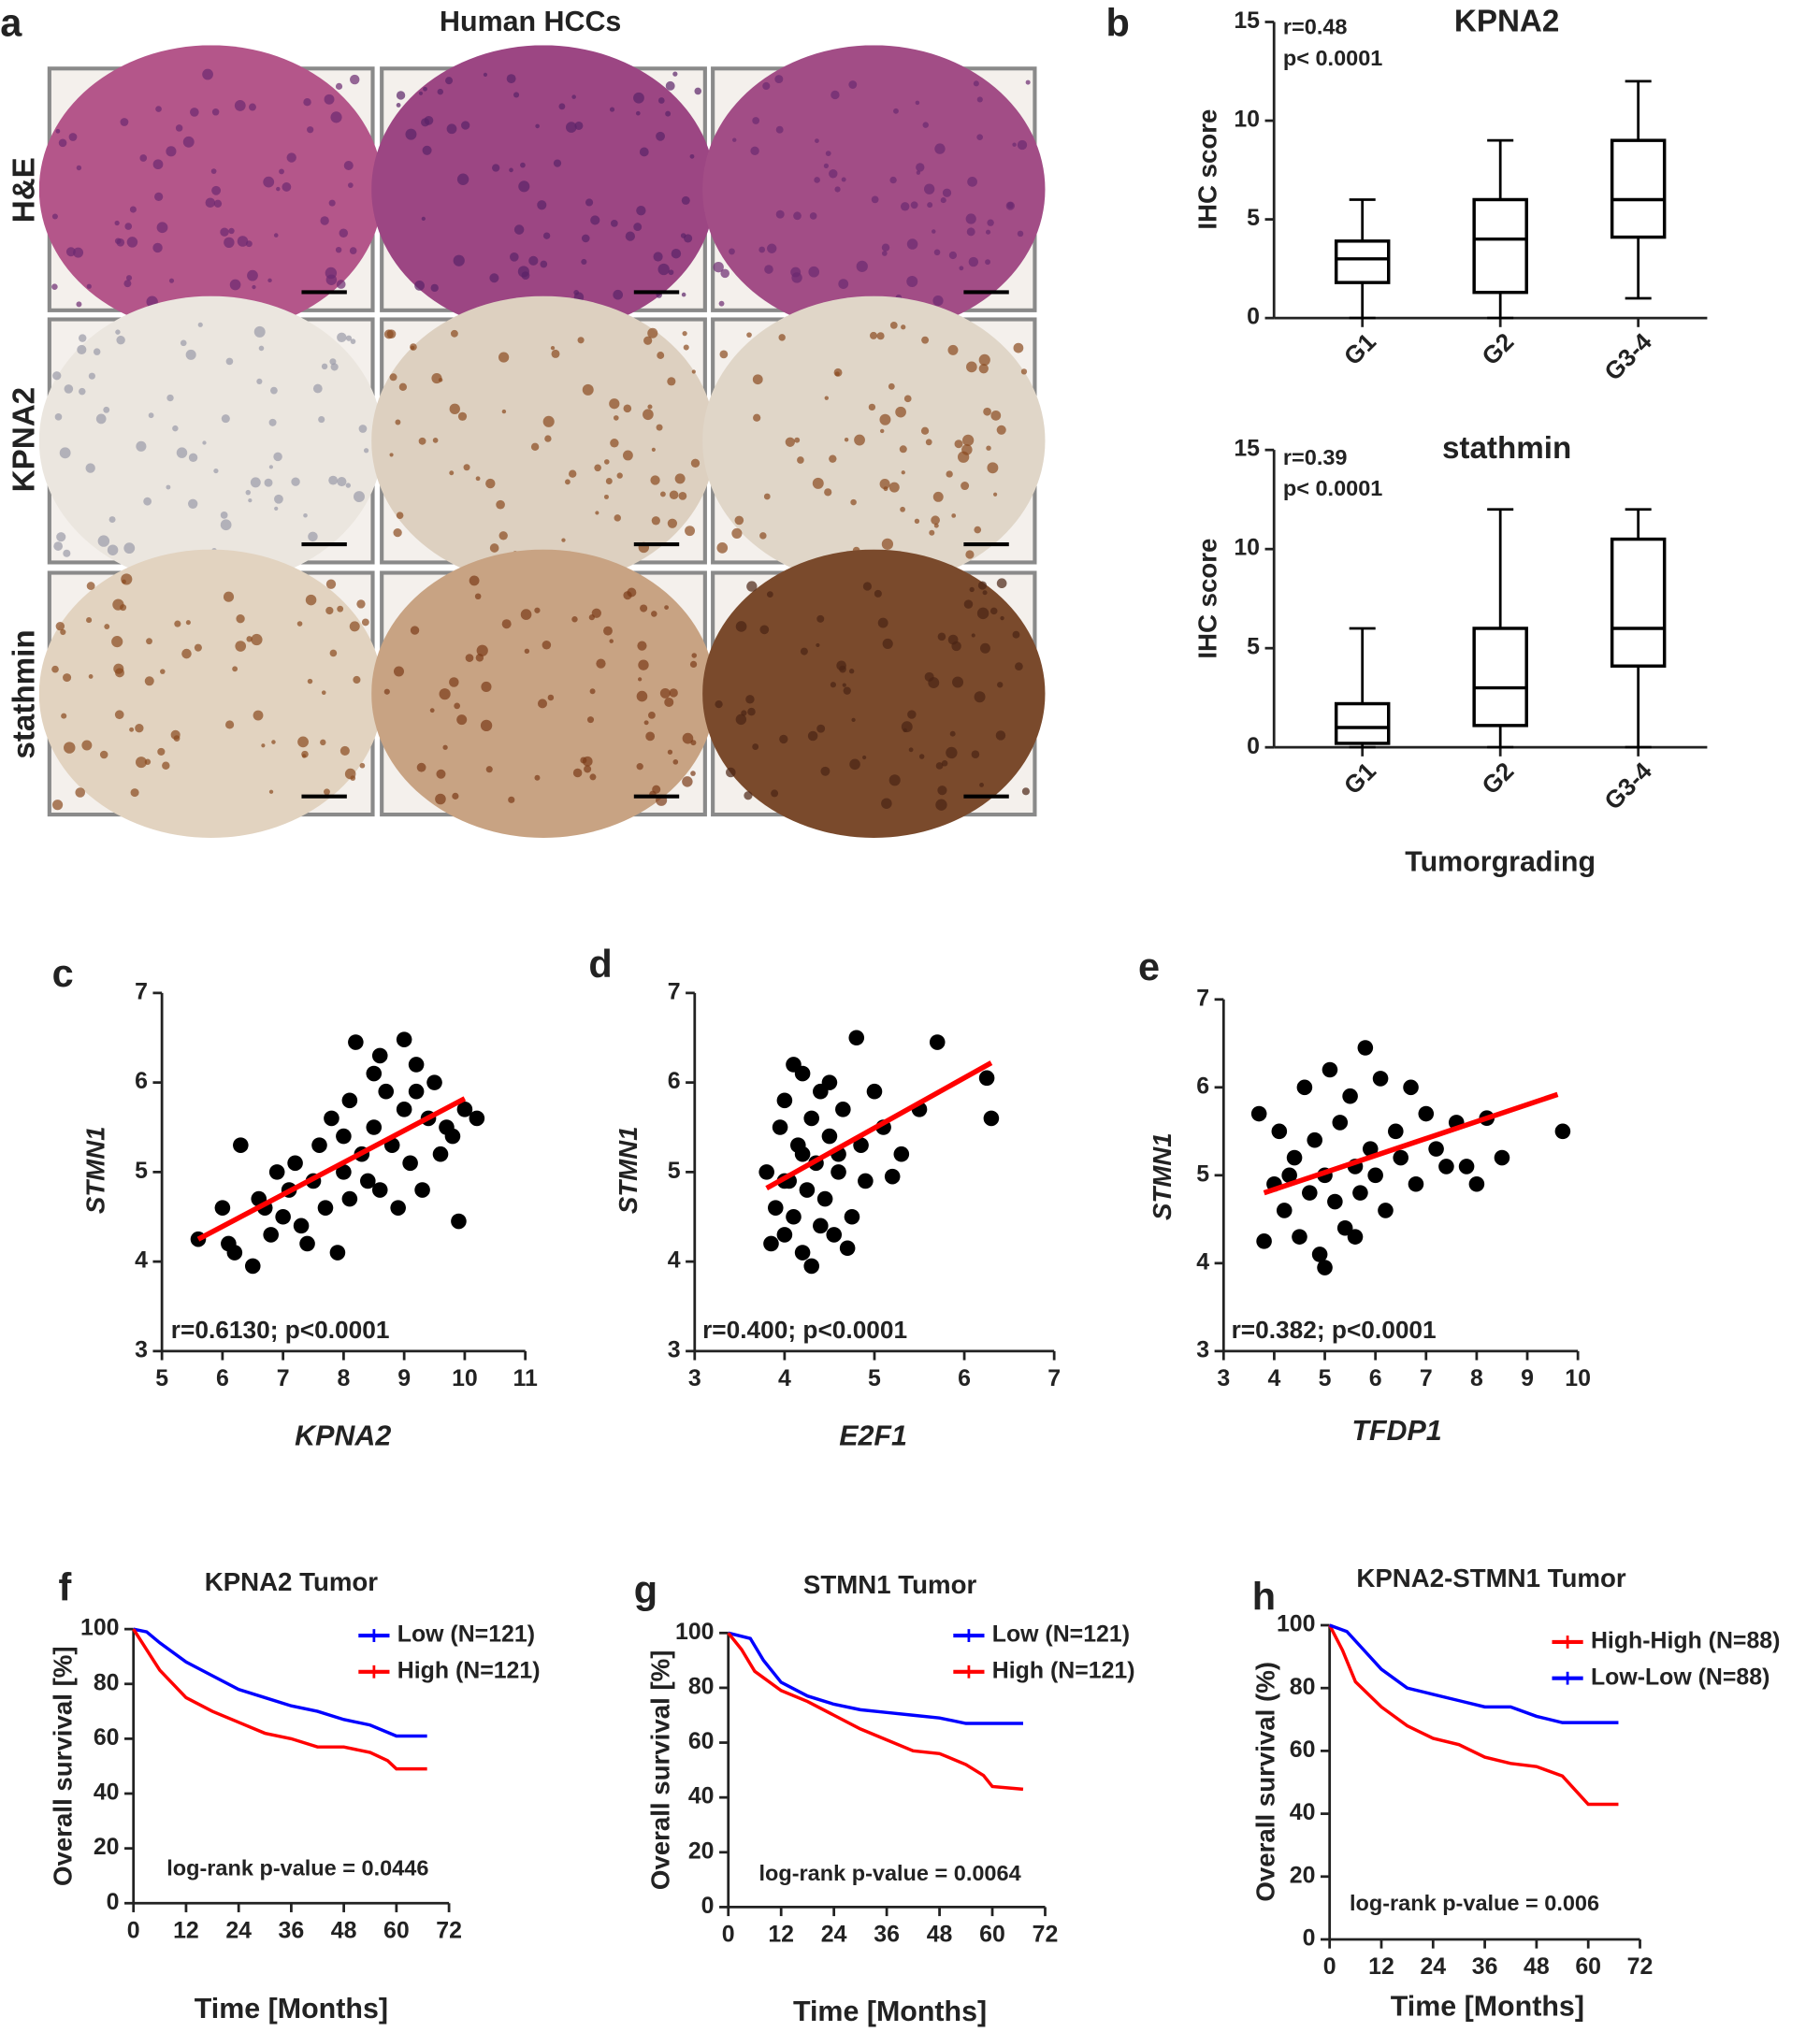  Describe the element at coordinates (1303, 1687) in the screenshot. I see `y-tick-label: 80` at that location.